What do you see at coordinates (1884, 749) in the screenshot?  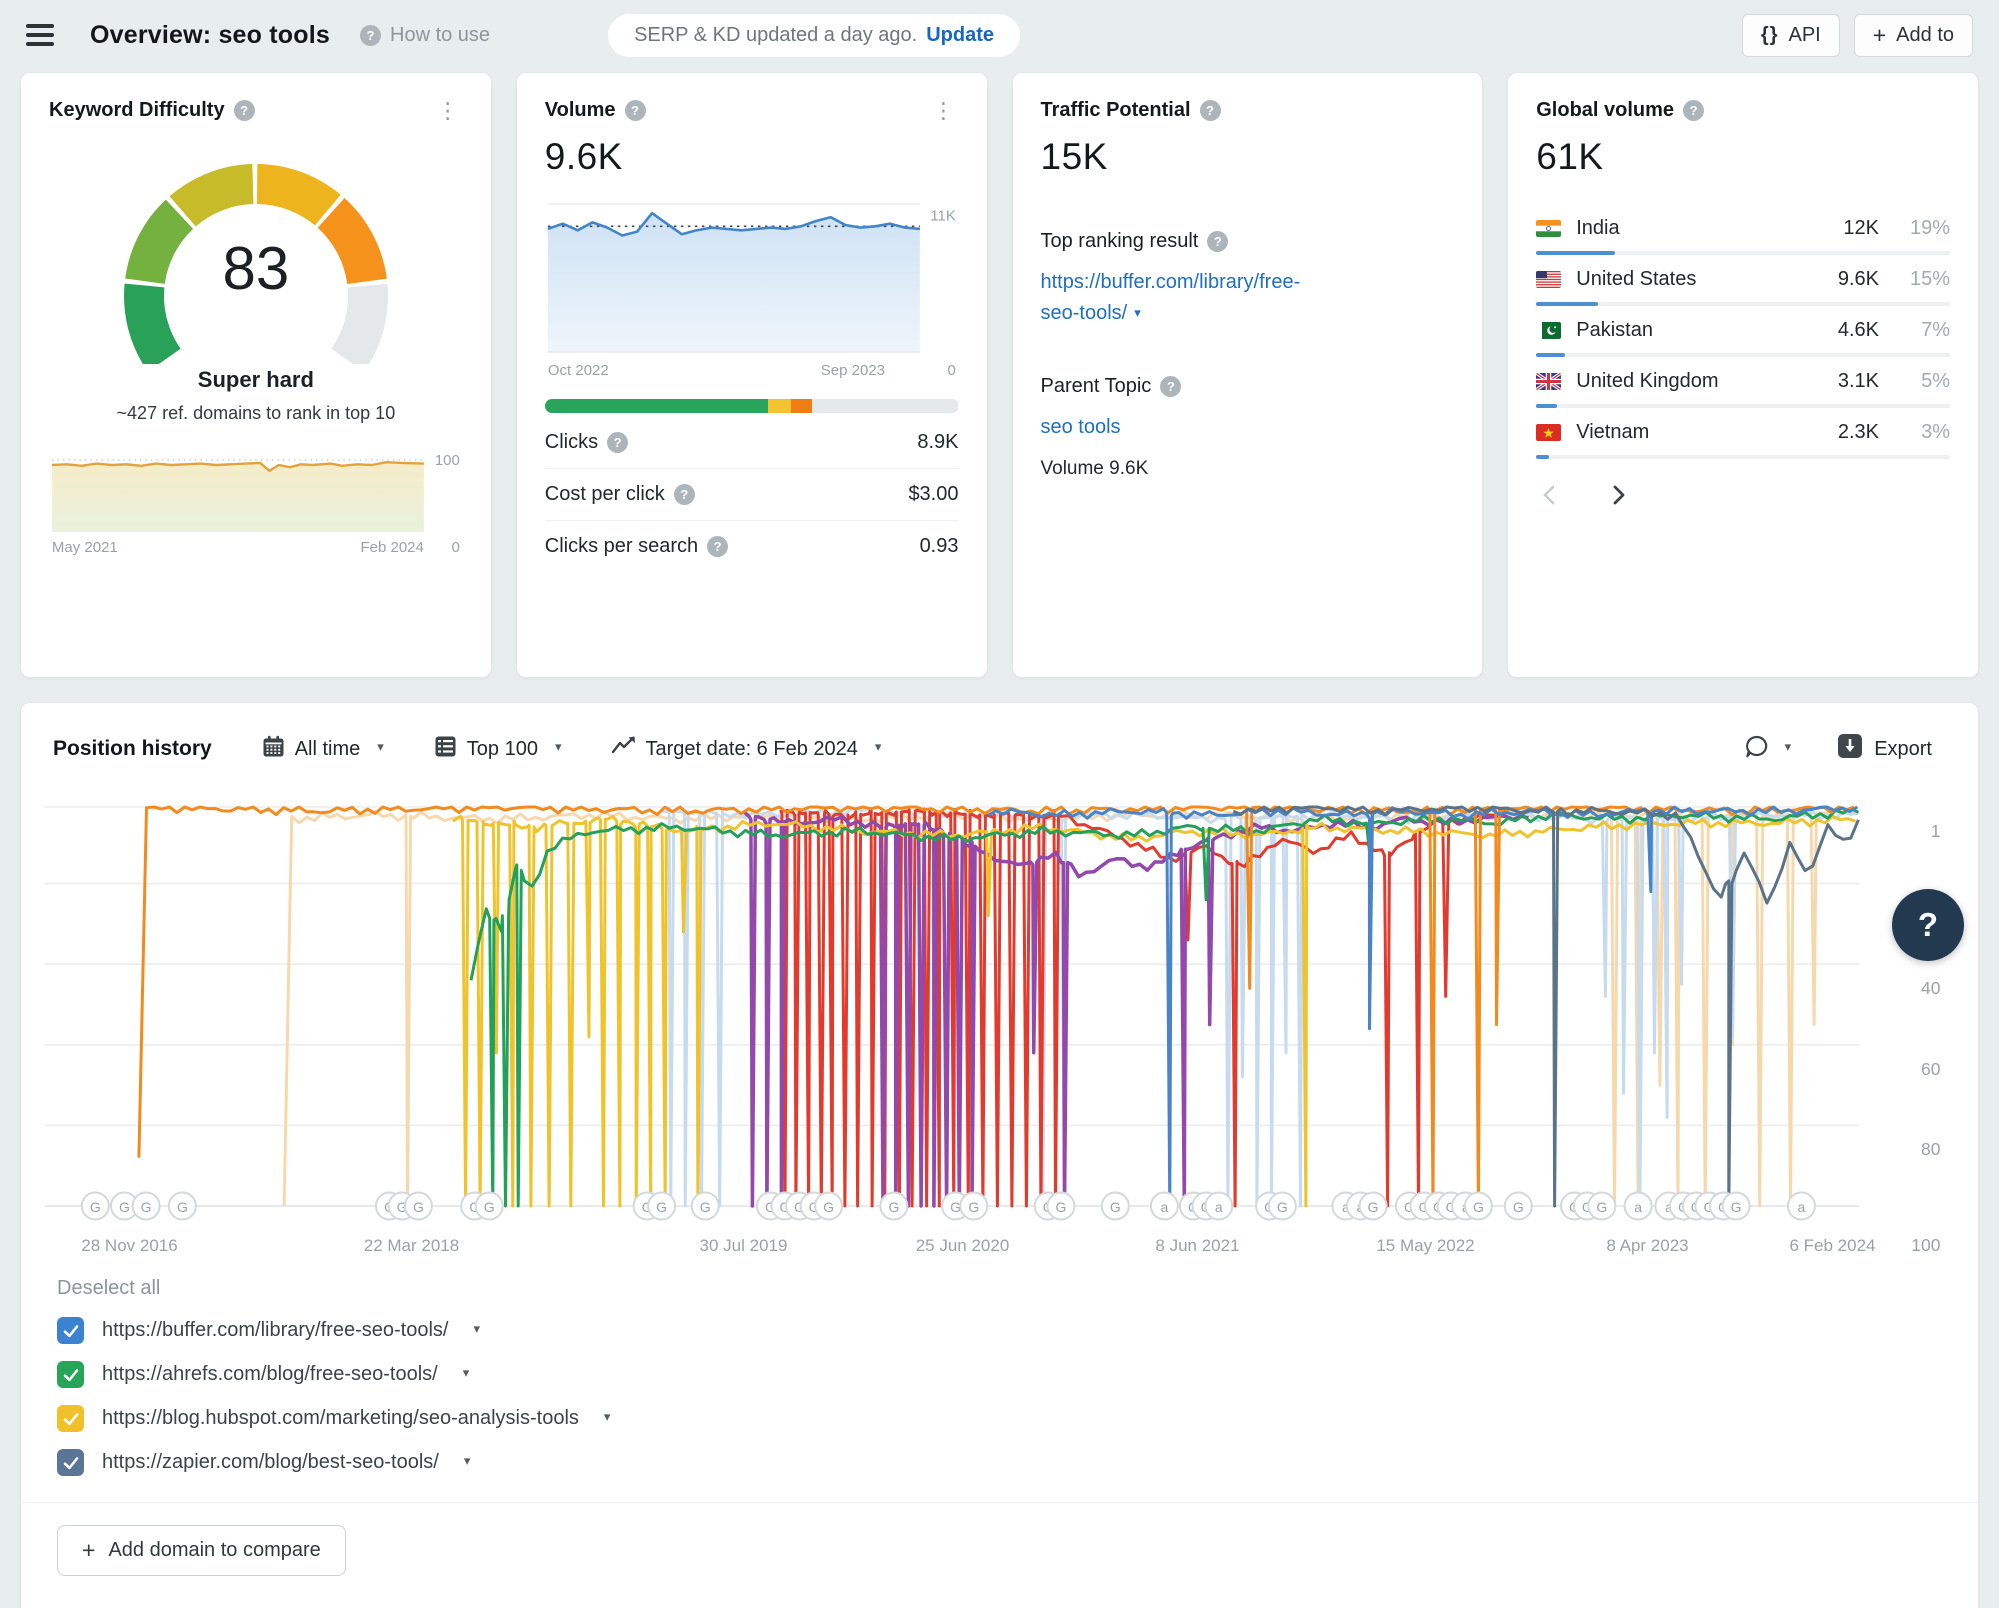 I see `export-button: Export` at bounding box center [1884, 749].